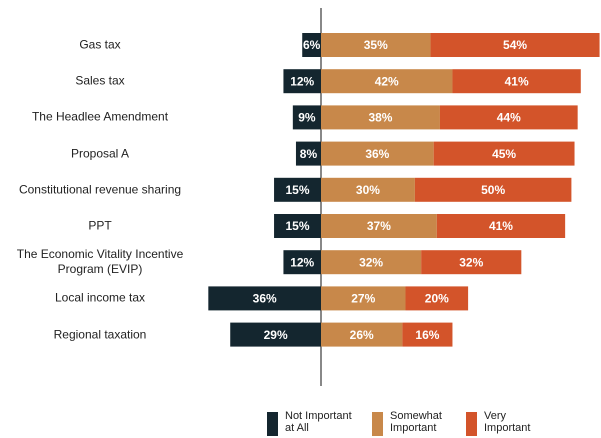 The image size is (601, 438). I want to click on category-label: Local income tax, so click(100, 297).